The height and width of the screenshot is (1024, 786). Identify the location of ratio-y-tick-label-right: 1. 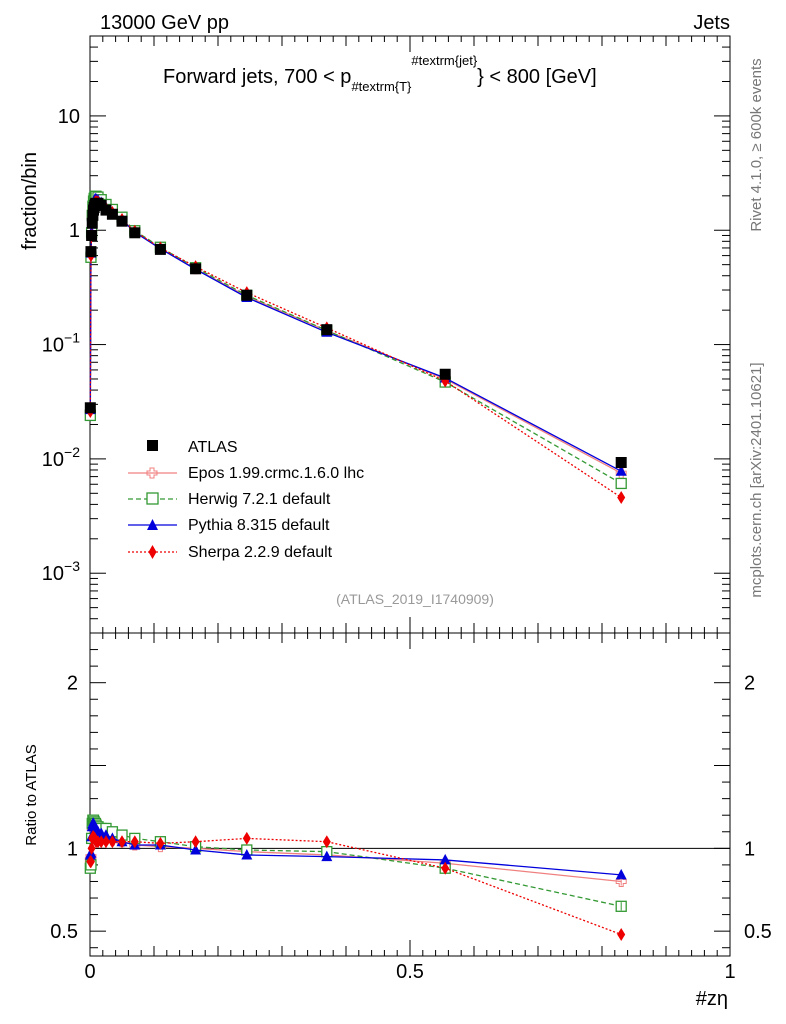
(749, 849).